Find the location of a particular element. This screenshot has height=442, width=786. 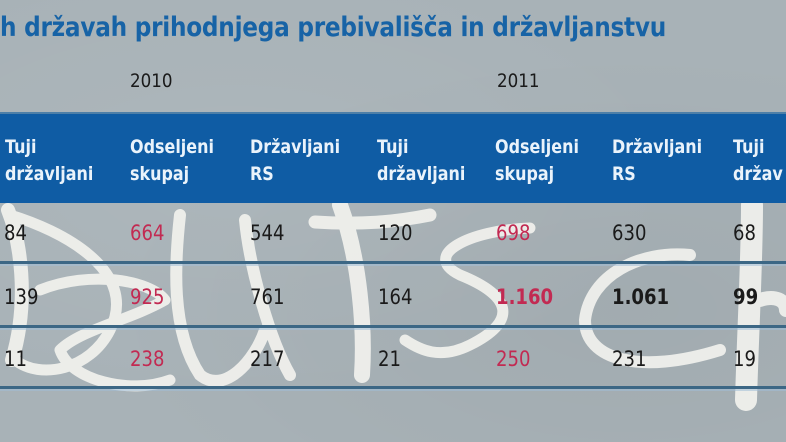

table-cell: 139 is located at coordinates (21, 297).